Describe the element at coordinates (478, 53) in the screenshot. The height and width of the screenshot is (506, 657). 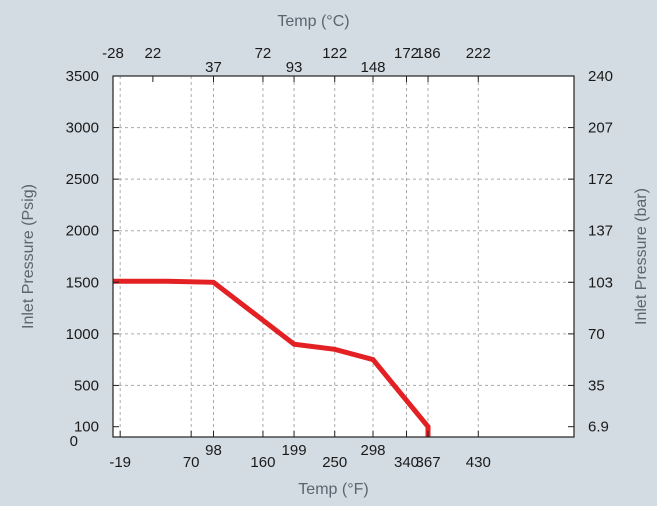
I see `x2-tick-label: 222` at that location.